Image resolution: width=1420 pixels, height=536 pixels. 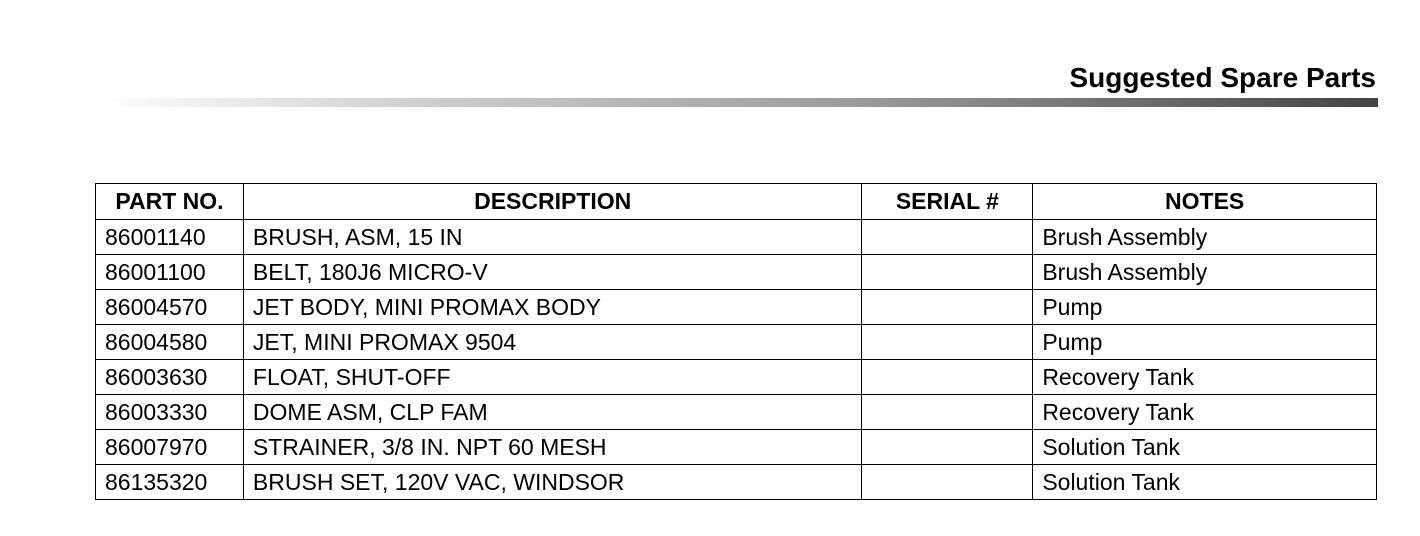 I want to click on description-cell: JET, MINI PROMAX 9504, so click(x=552, y=342).